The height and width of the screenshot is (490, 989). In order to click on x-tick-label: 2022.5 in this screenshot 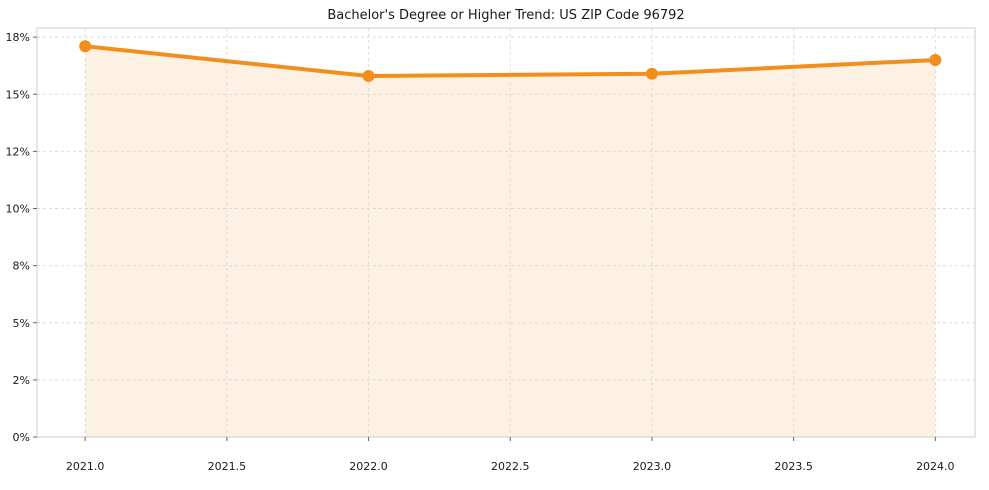, I will do `click(510, 466)`.